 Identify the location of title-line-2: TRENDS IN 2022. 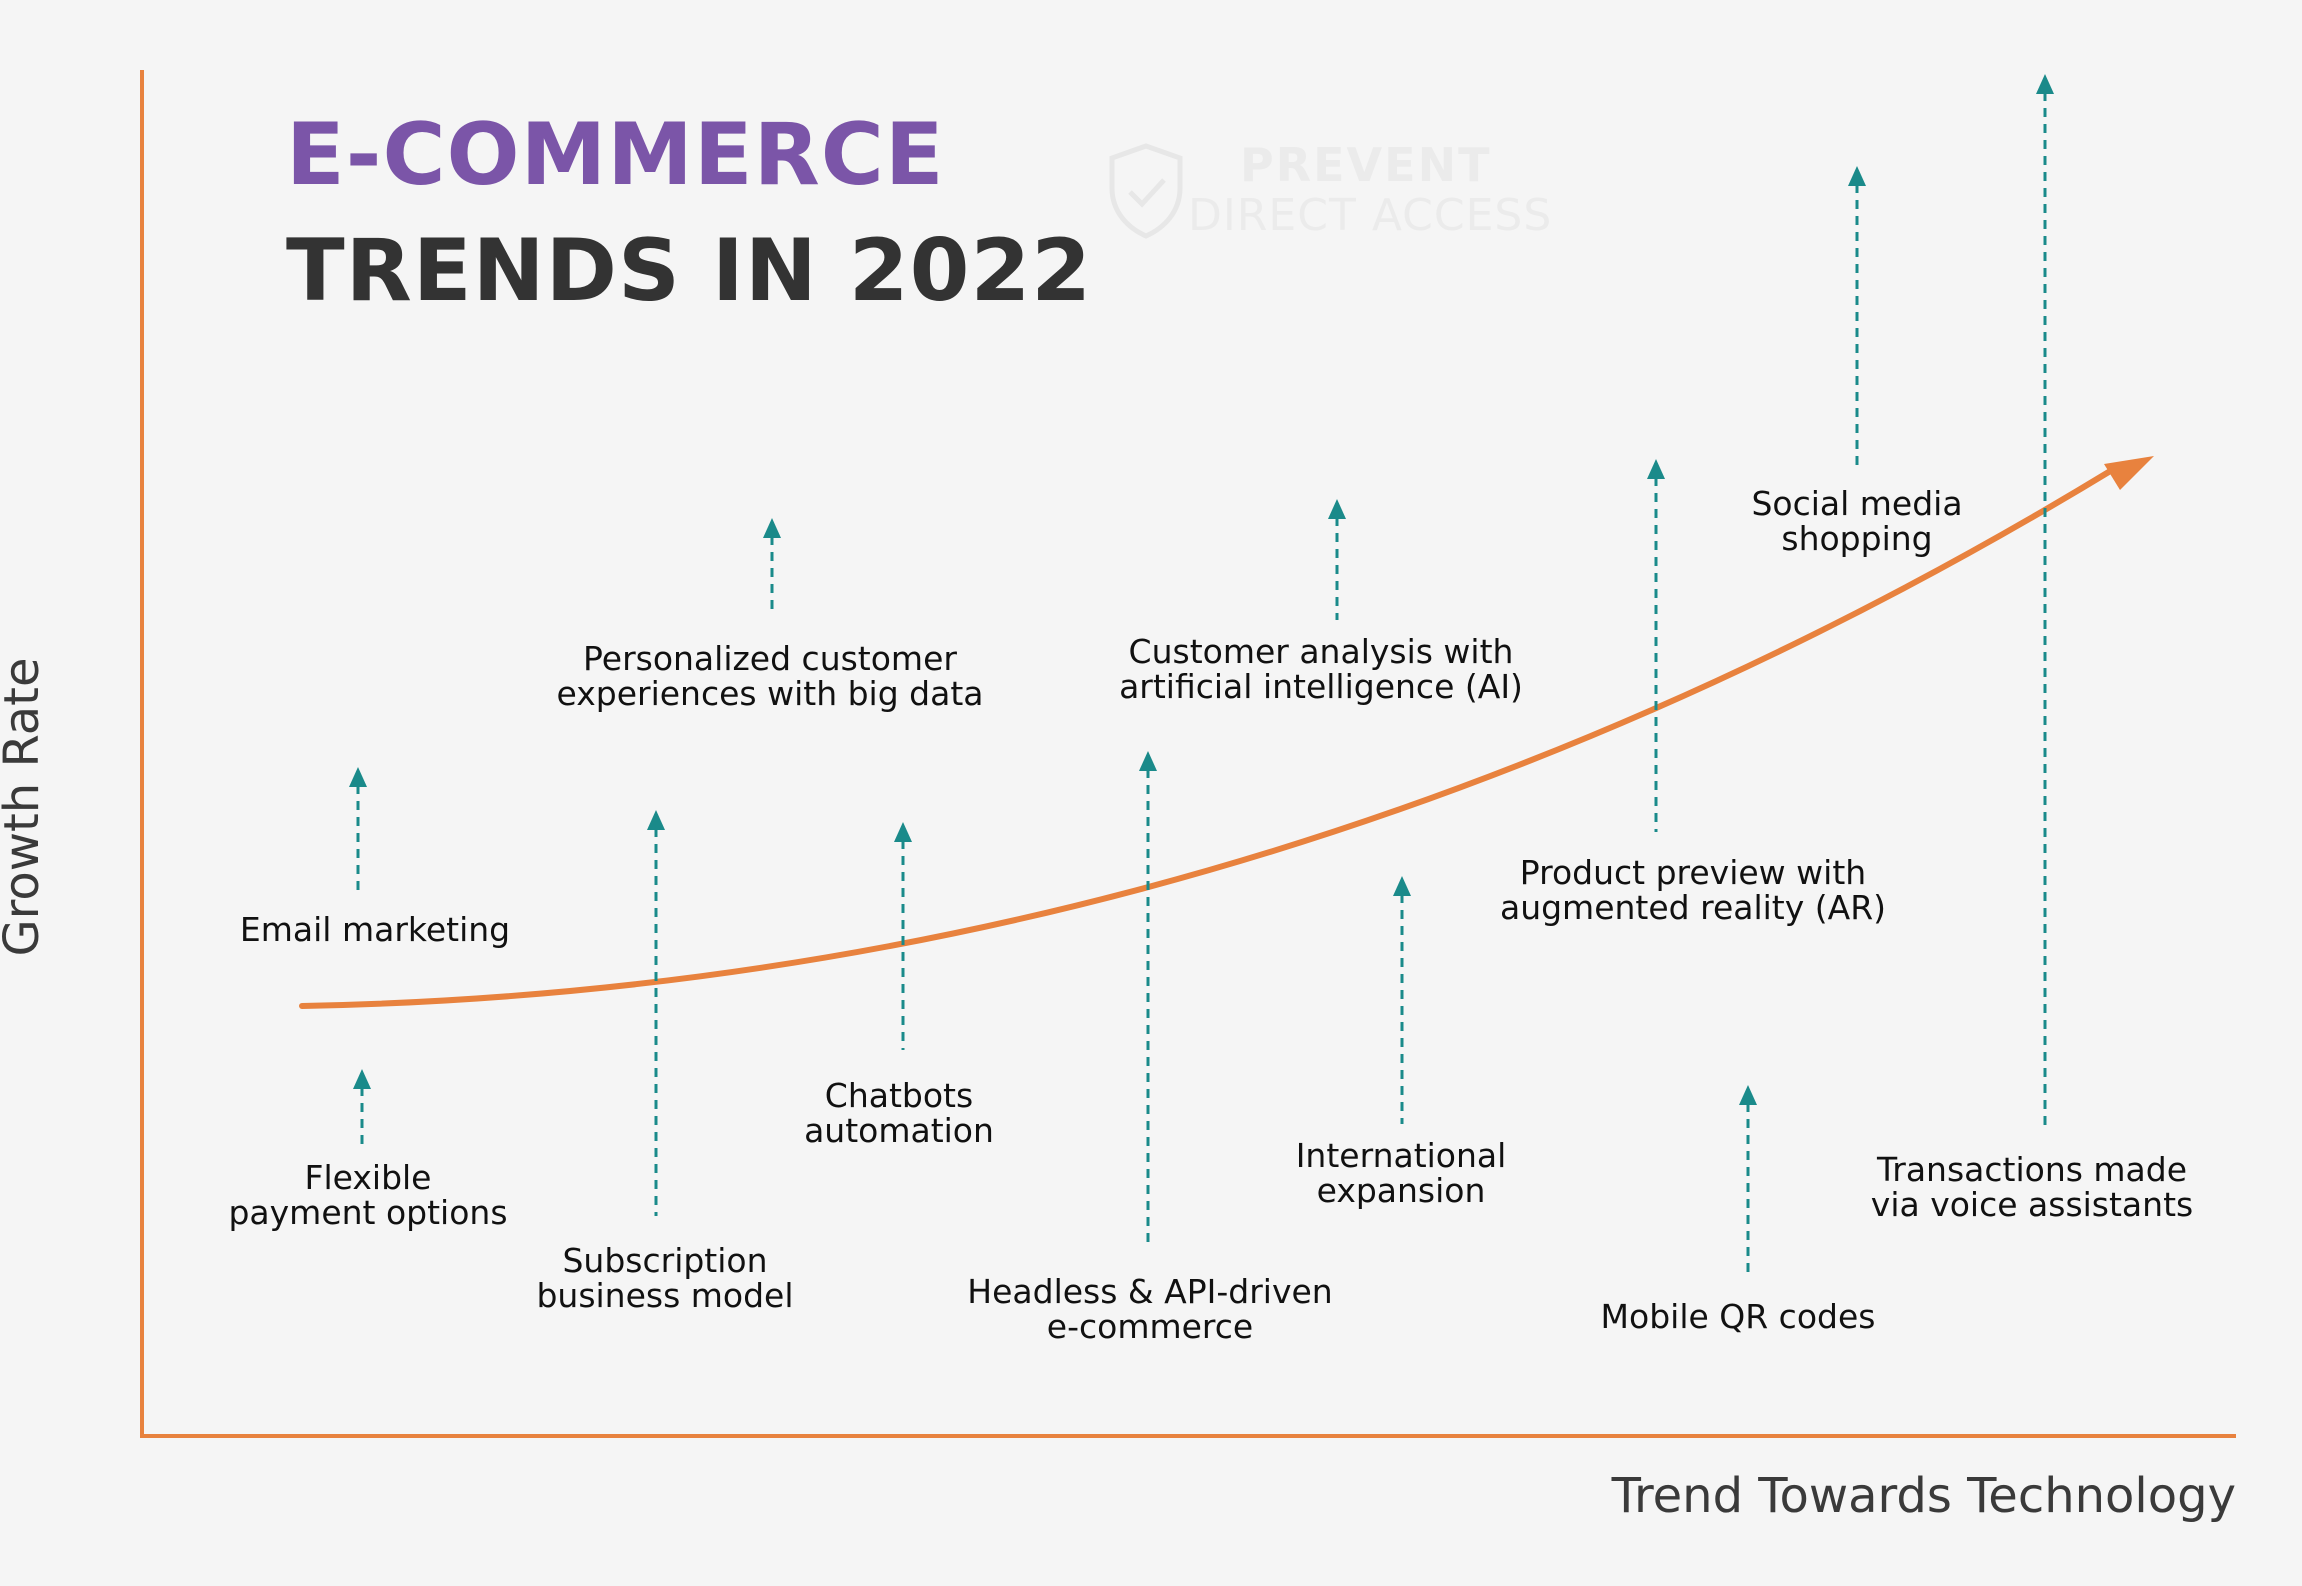
(689, 271).